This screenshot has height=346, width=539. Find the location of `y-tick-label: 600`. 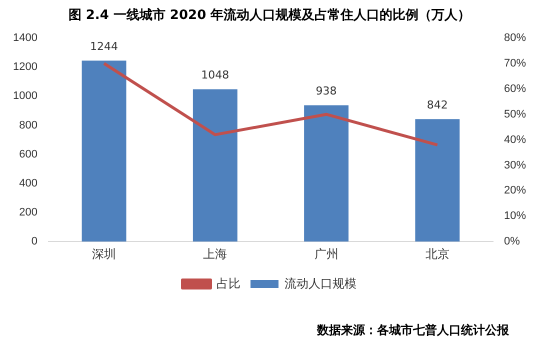

y-tick-label: 600 is located at coordinates (28, 154).